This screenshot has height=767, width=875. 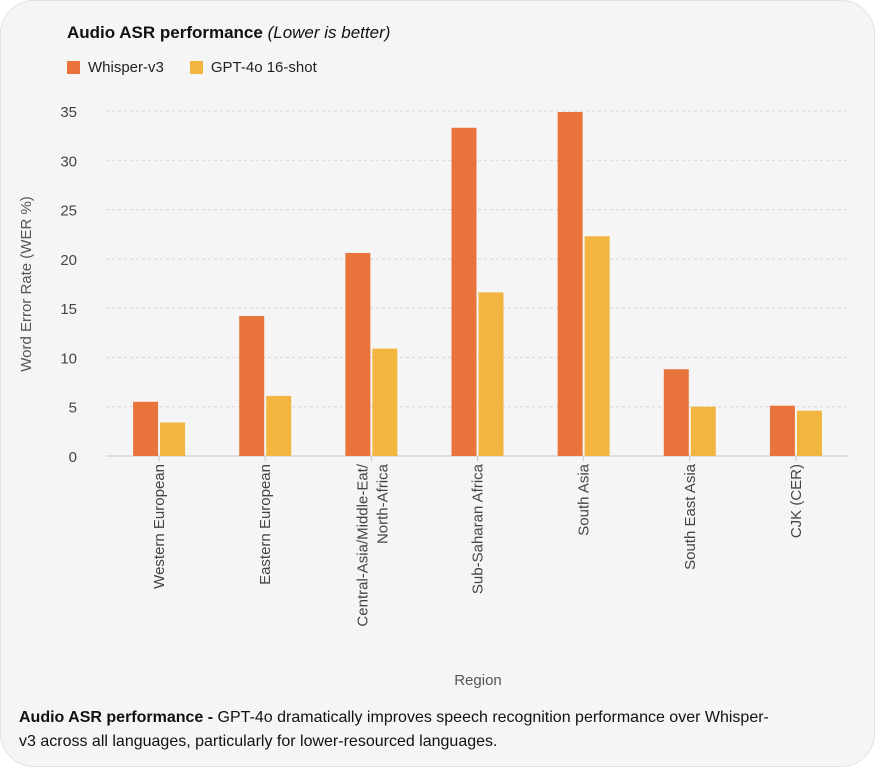 What do you see at coordinates (263, 67) in the screenshot?
I see `legend-label-gpt4o: GPT-4o 16-shot` at bounding box center [263, 67].